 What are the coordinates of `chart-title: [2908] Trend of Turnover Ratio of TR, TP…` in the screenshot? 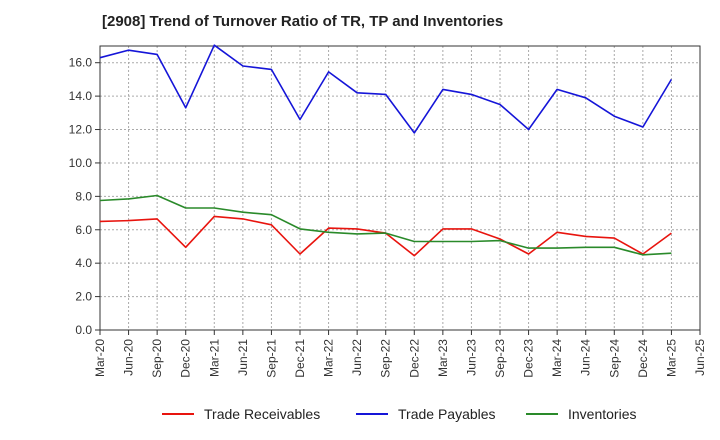 It's located at (303, 21).